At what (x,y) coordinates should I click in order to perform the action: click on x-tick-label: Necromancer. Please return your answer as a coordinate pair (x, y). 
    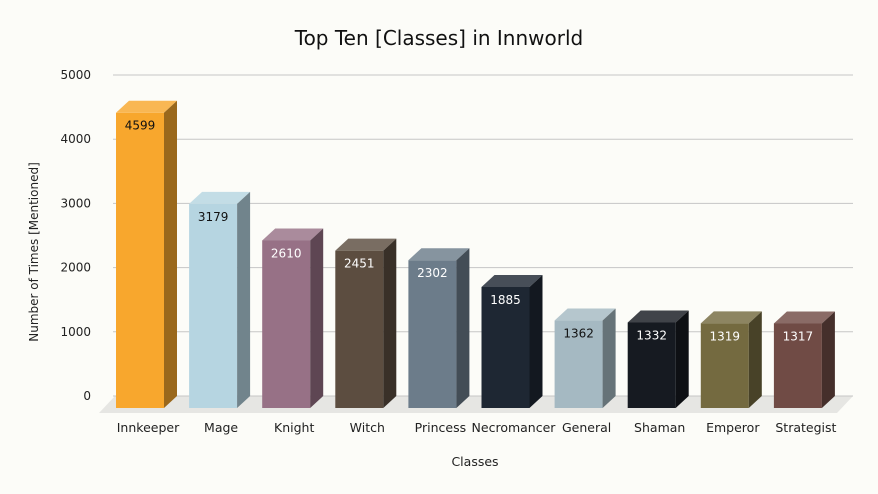
    Looking at the image, I should click on (514, 427).